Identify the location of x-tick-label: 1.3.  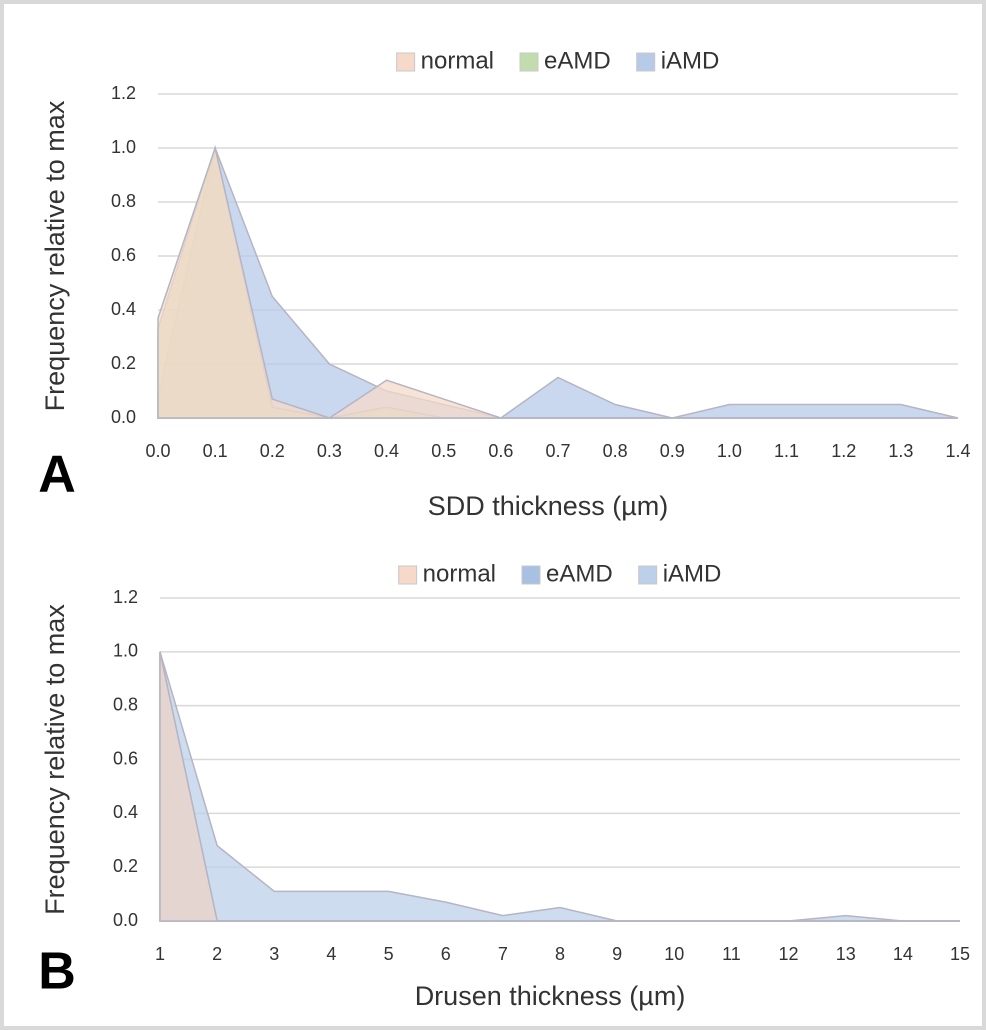
(900, 451).